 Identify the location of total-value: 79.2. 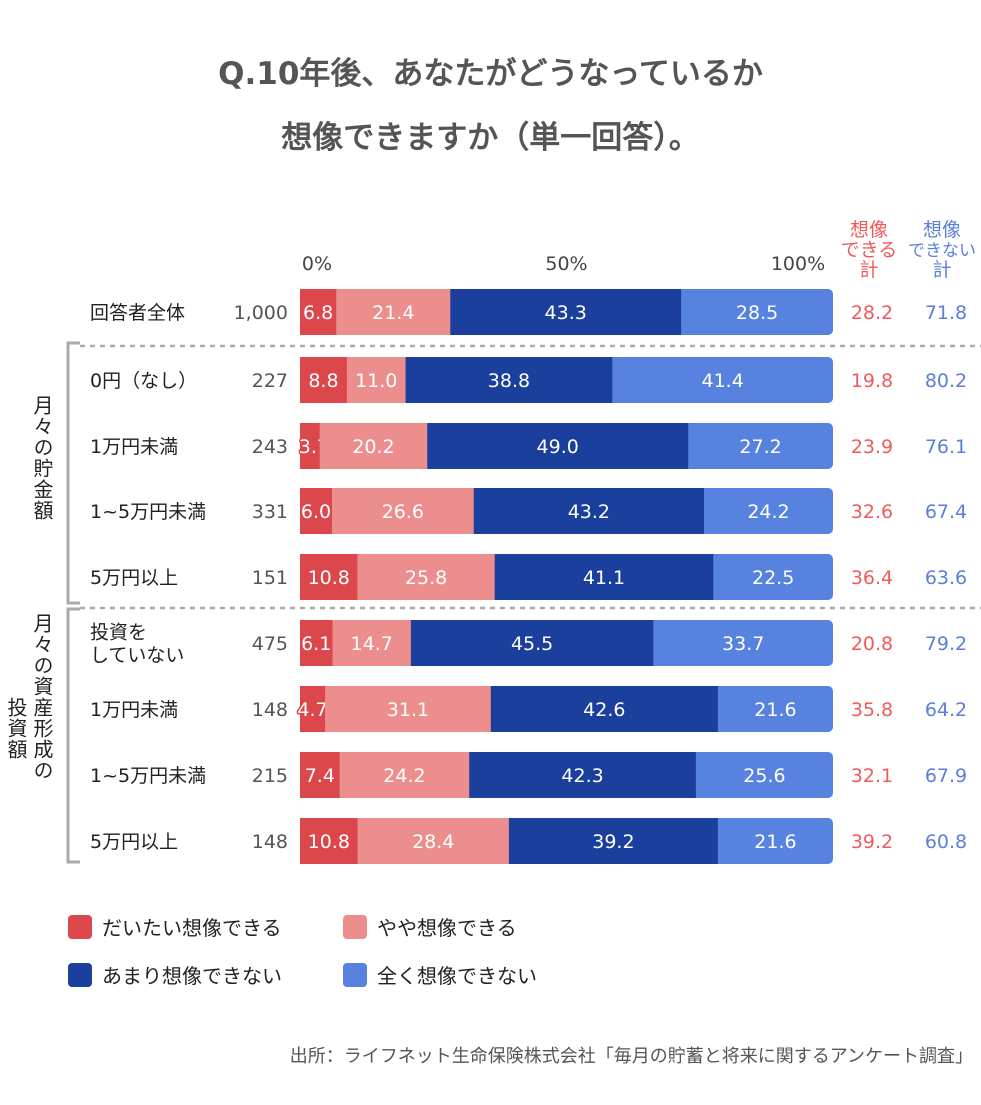
(946, 644).